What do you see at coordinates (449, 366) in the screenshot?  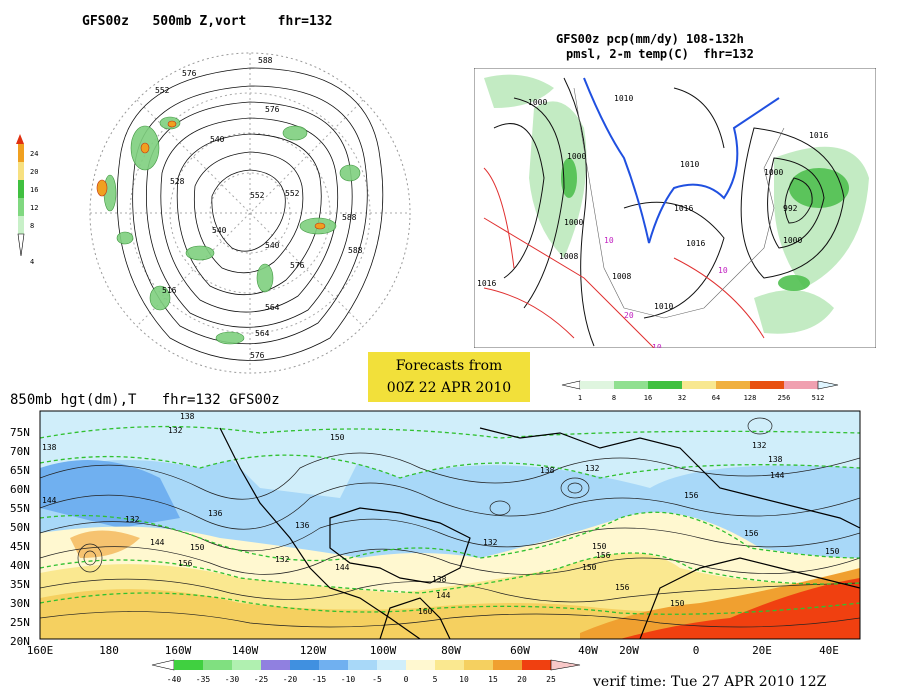 I see `forecast-init-line1: Forecasts from` at bounding box center [449, 366].